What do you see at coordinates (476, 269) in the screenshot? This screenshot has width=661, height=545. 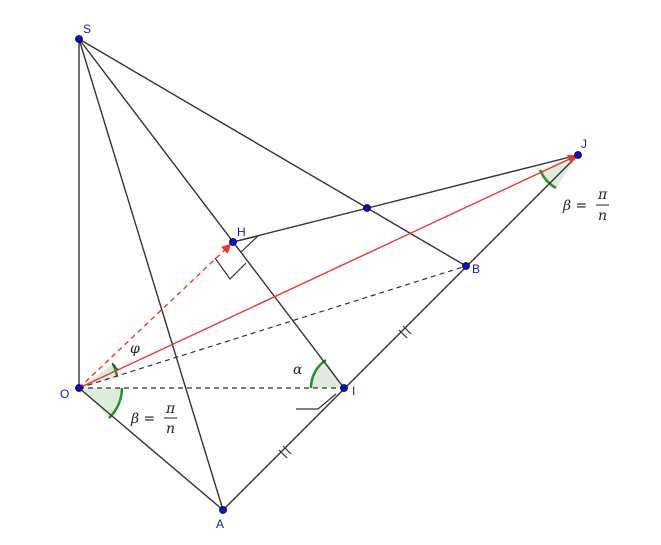 I see `label-b: B` at bounding box center [476, 269].